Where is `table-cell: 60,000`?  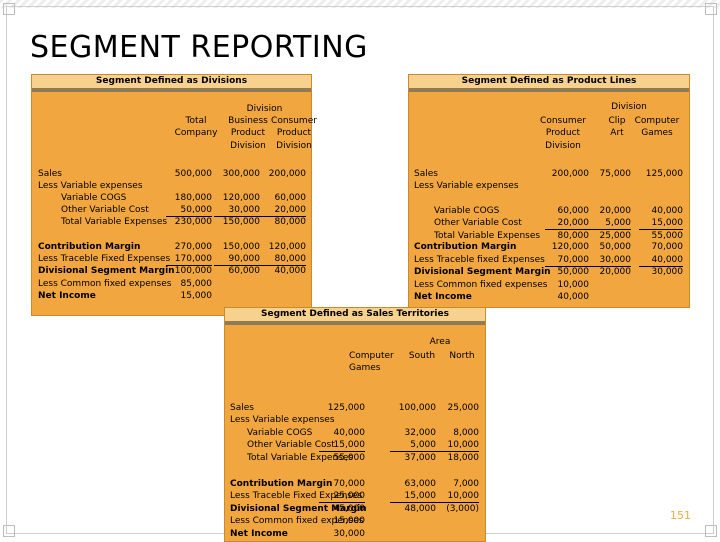
table-cell: 60,000 is located at coordinates (573, 211).